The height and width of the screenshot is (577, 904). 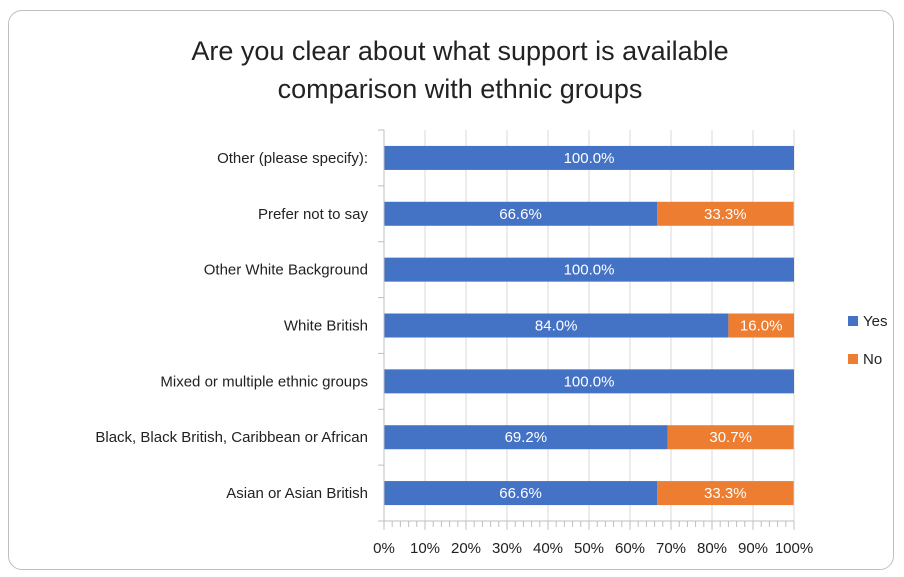 What do you see at coordinates (712, 548) in the screenshot?
I see `x-tick-label: 80%` at bounding box center [712, 548].